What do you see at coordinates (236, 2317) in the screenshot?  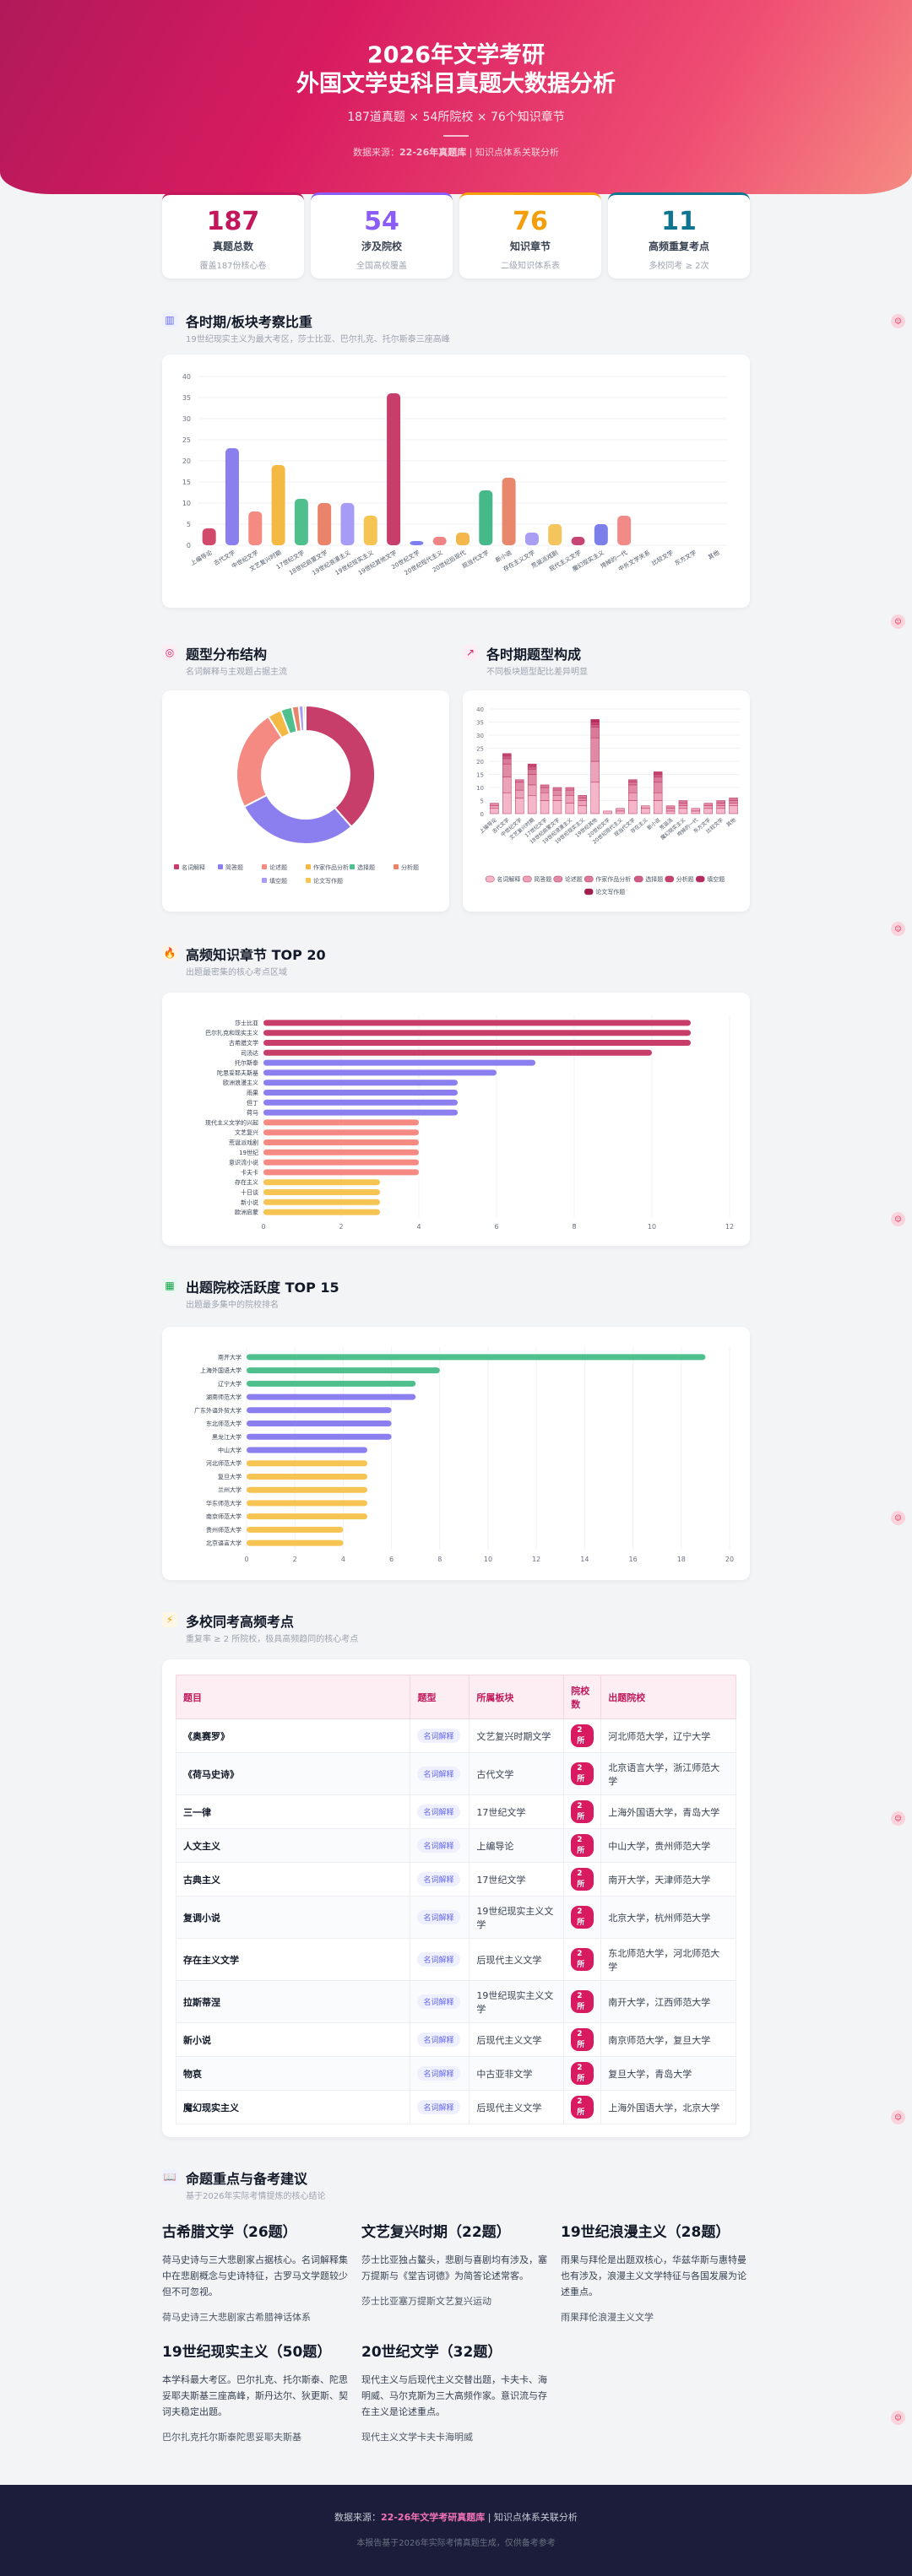 I see `advice-keywords: 荷马史诗三大悲剧家古希腊神话体系` at bounding box center [236, 2317].